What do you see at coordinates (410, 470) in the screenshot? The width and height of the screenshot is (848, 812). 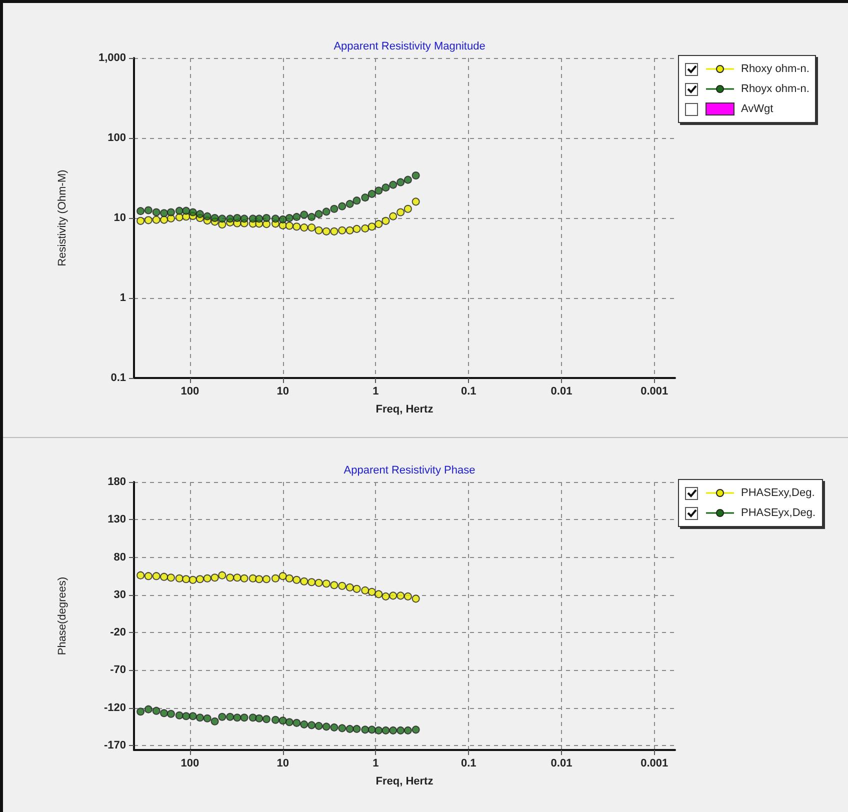 I see `chart-title: Apparent Resistivity Phase` at bounding box center [410, 470].